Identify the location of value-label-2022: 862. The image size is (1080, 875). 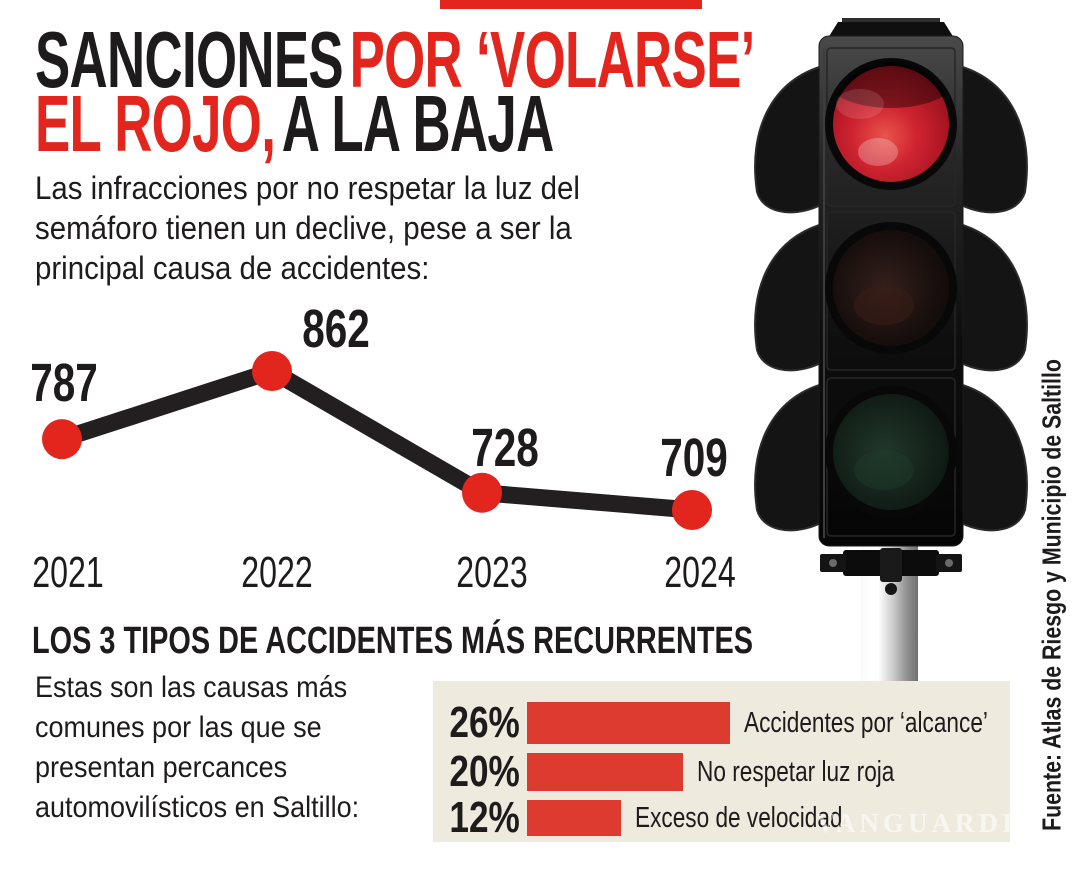
(336, 329).